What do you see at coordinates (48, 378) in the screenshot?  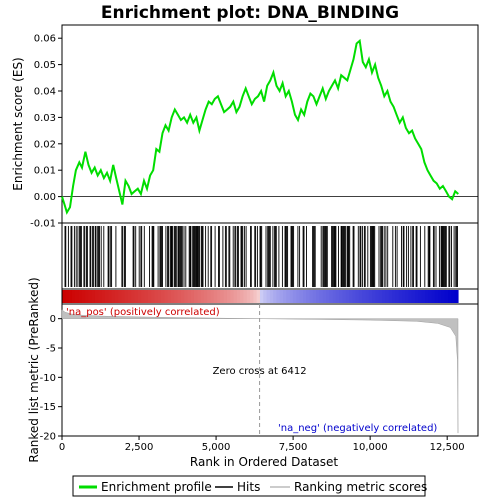 I see `metric-y-tick-label: -10` at bounding box center [48, 378].